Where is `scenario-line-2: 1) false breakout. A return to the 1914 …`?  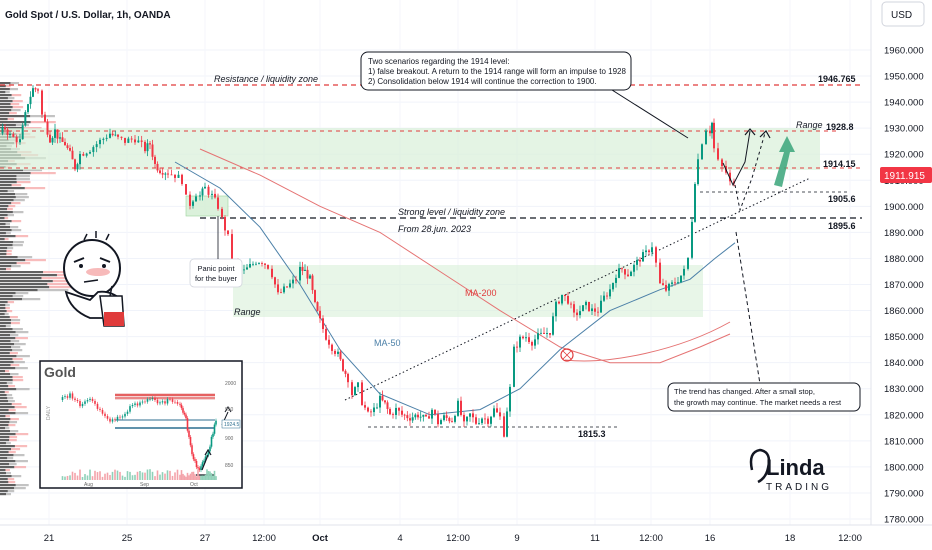
scenario-line-2: 1) false breakout. A return to the 1914 … is located at coordinates (497, 71).